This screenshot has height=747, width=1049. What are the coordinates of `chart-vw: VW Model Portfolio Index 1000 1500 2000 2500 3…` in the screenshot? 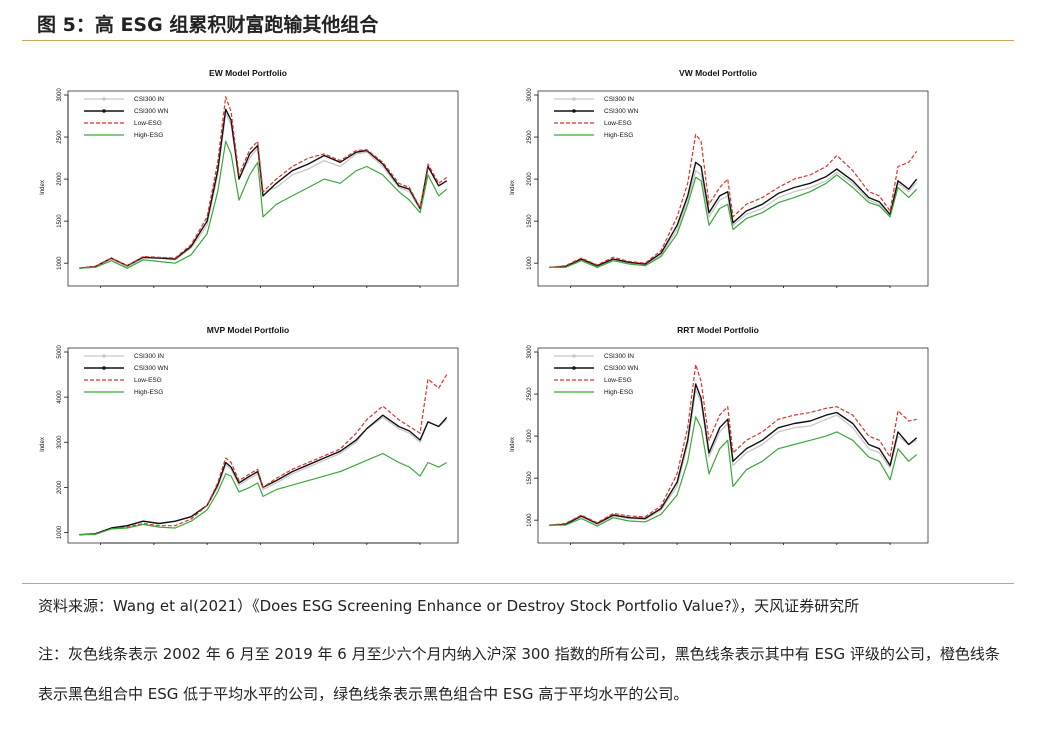 It's located at (721, 174).